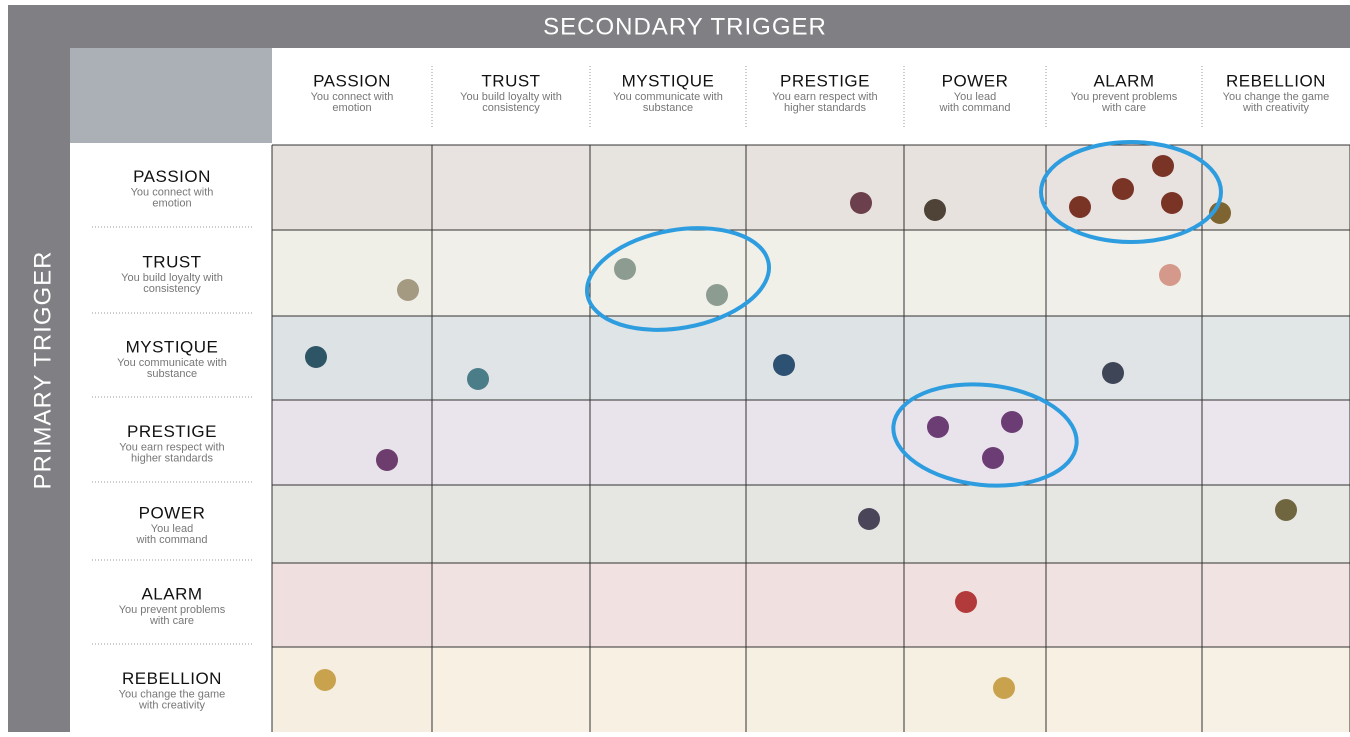  Describe the element at coordinates (1123, 108) in the screenshot. I see `column-description: with care` at that location.